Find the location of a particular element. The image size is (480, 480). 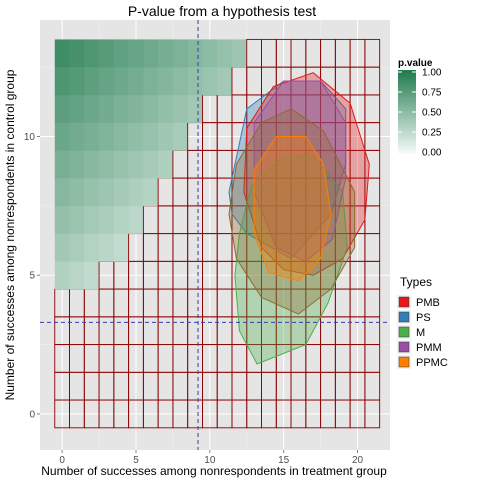

colorbar-gradient is located at coordinates (407, 112).